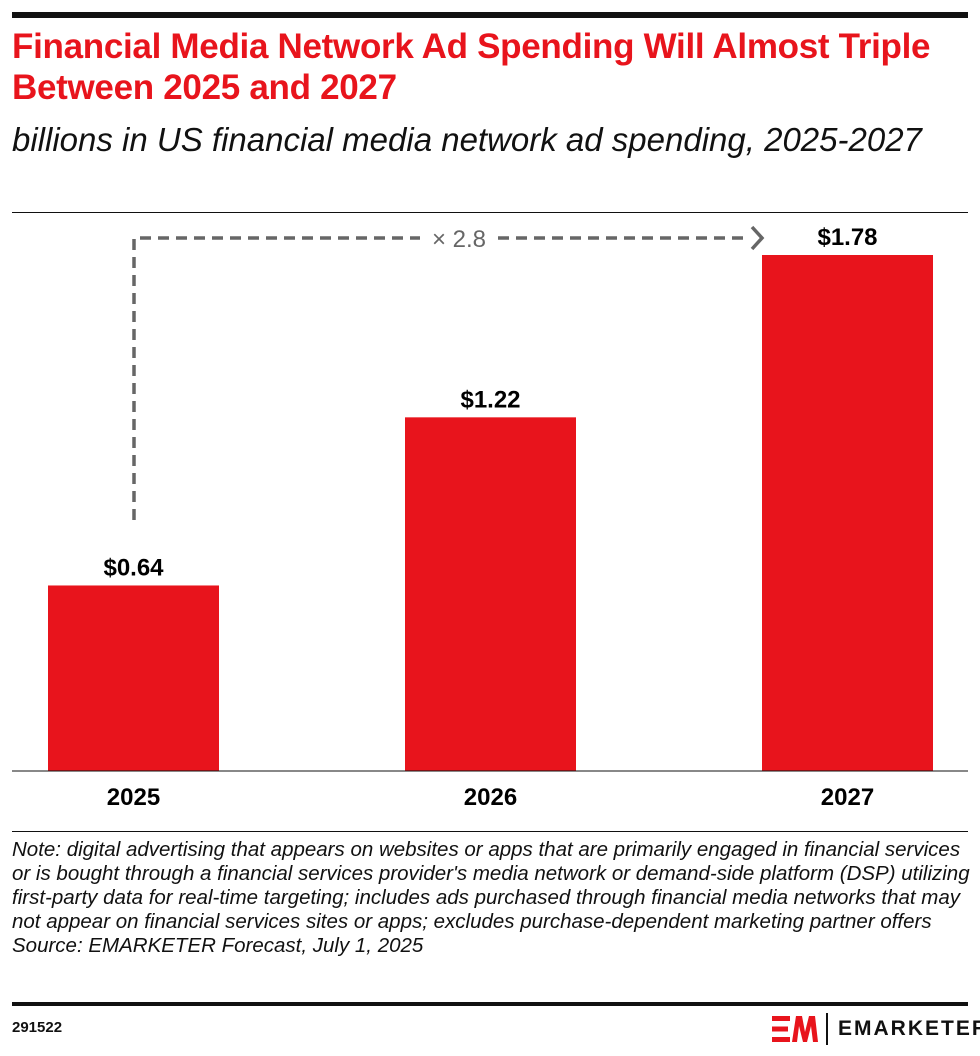 The width and height of the screenshot is (980, 1056). Describe the element at coordinates (827, 1029) in the screenshot. I see `logo-separator` at that location.